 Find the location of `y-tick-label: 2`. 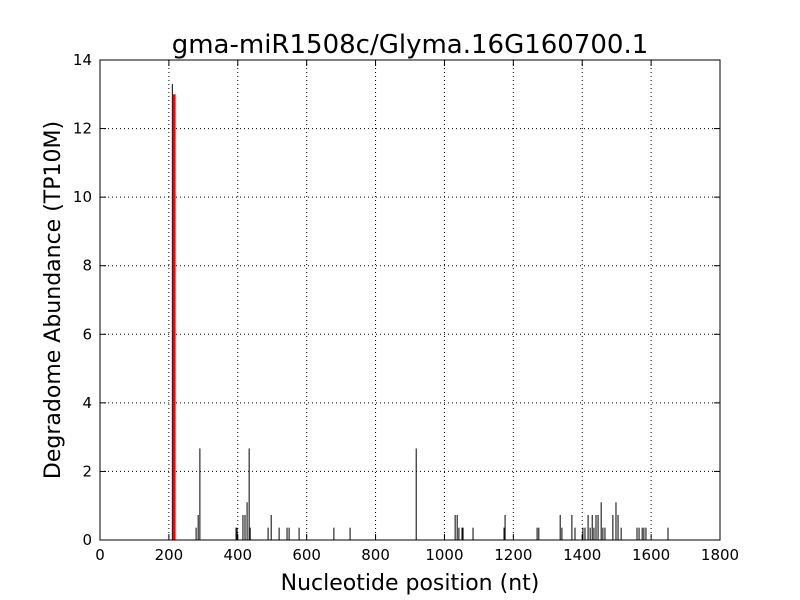

y-tick-label: 2 is located at coordinates (87, 471).